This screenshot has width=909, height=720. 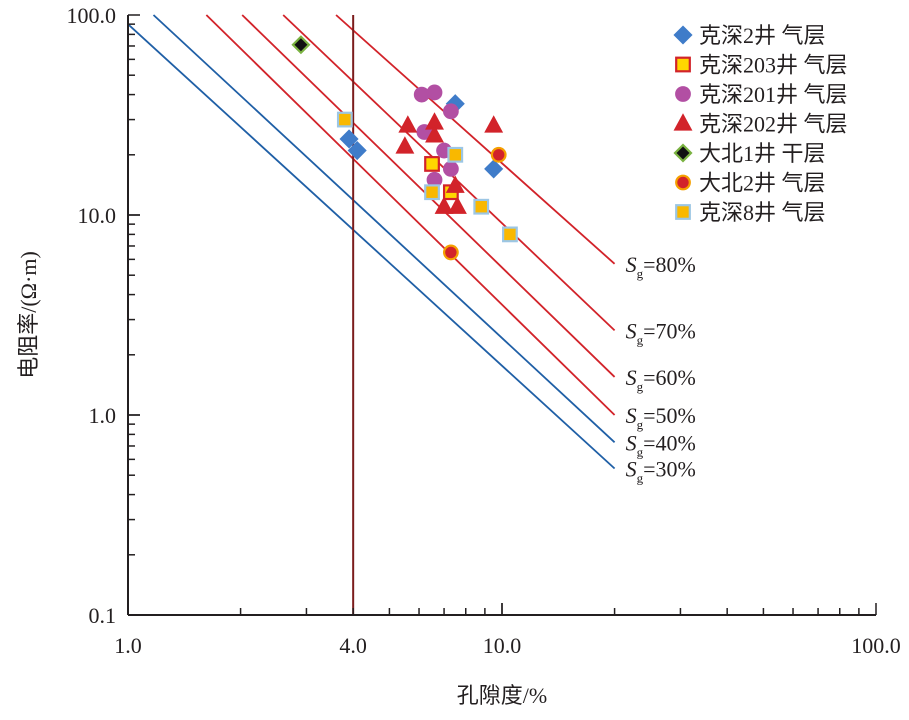 What do you see at coordinates (353, 645) in the screenshot?
I see `x-tick-label: 4.0` at bounding box center [353, 645].